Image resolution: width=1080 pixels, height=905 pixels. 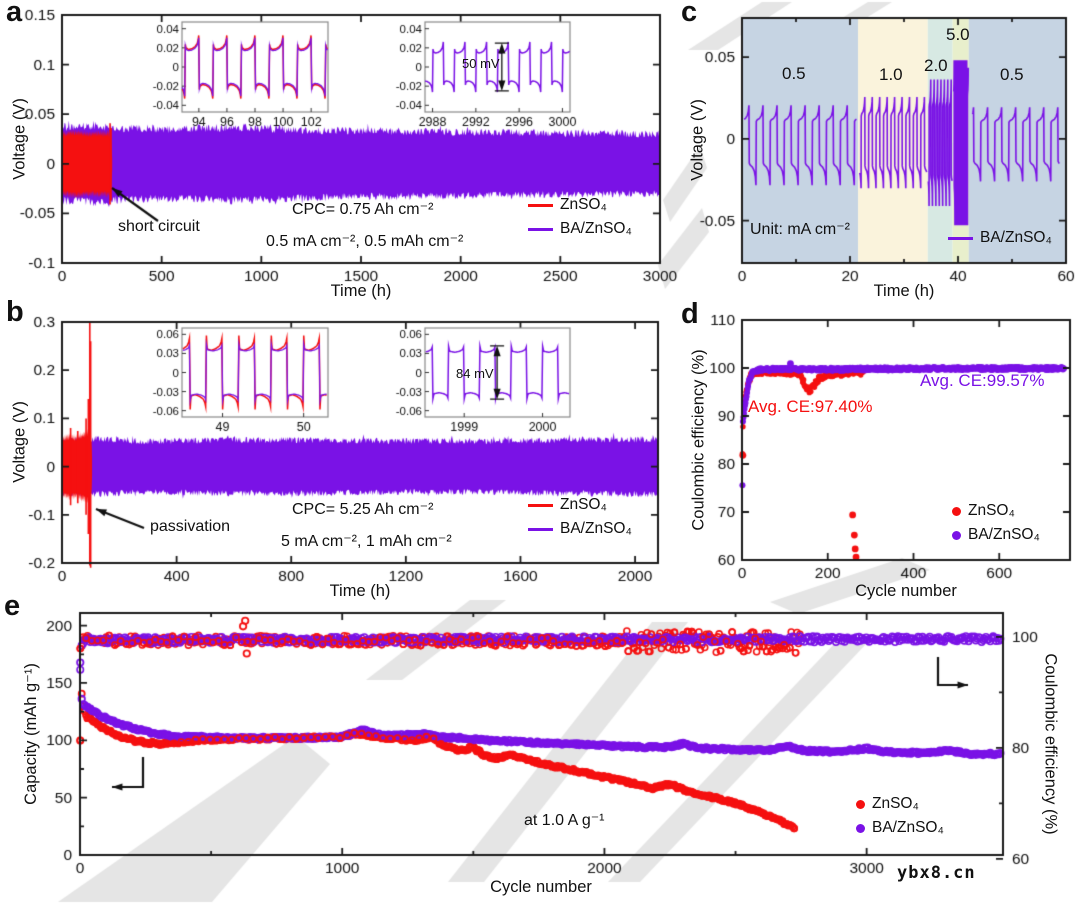 What do you see at coordinates (1012, 74) in the screenshot?
I see `panel-c-rate-0.5b-label: 0.5` at bounding box center [1012, 74].